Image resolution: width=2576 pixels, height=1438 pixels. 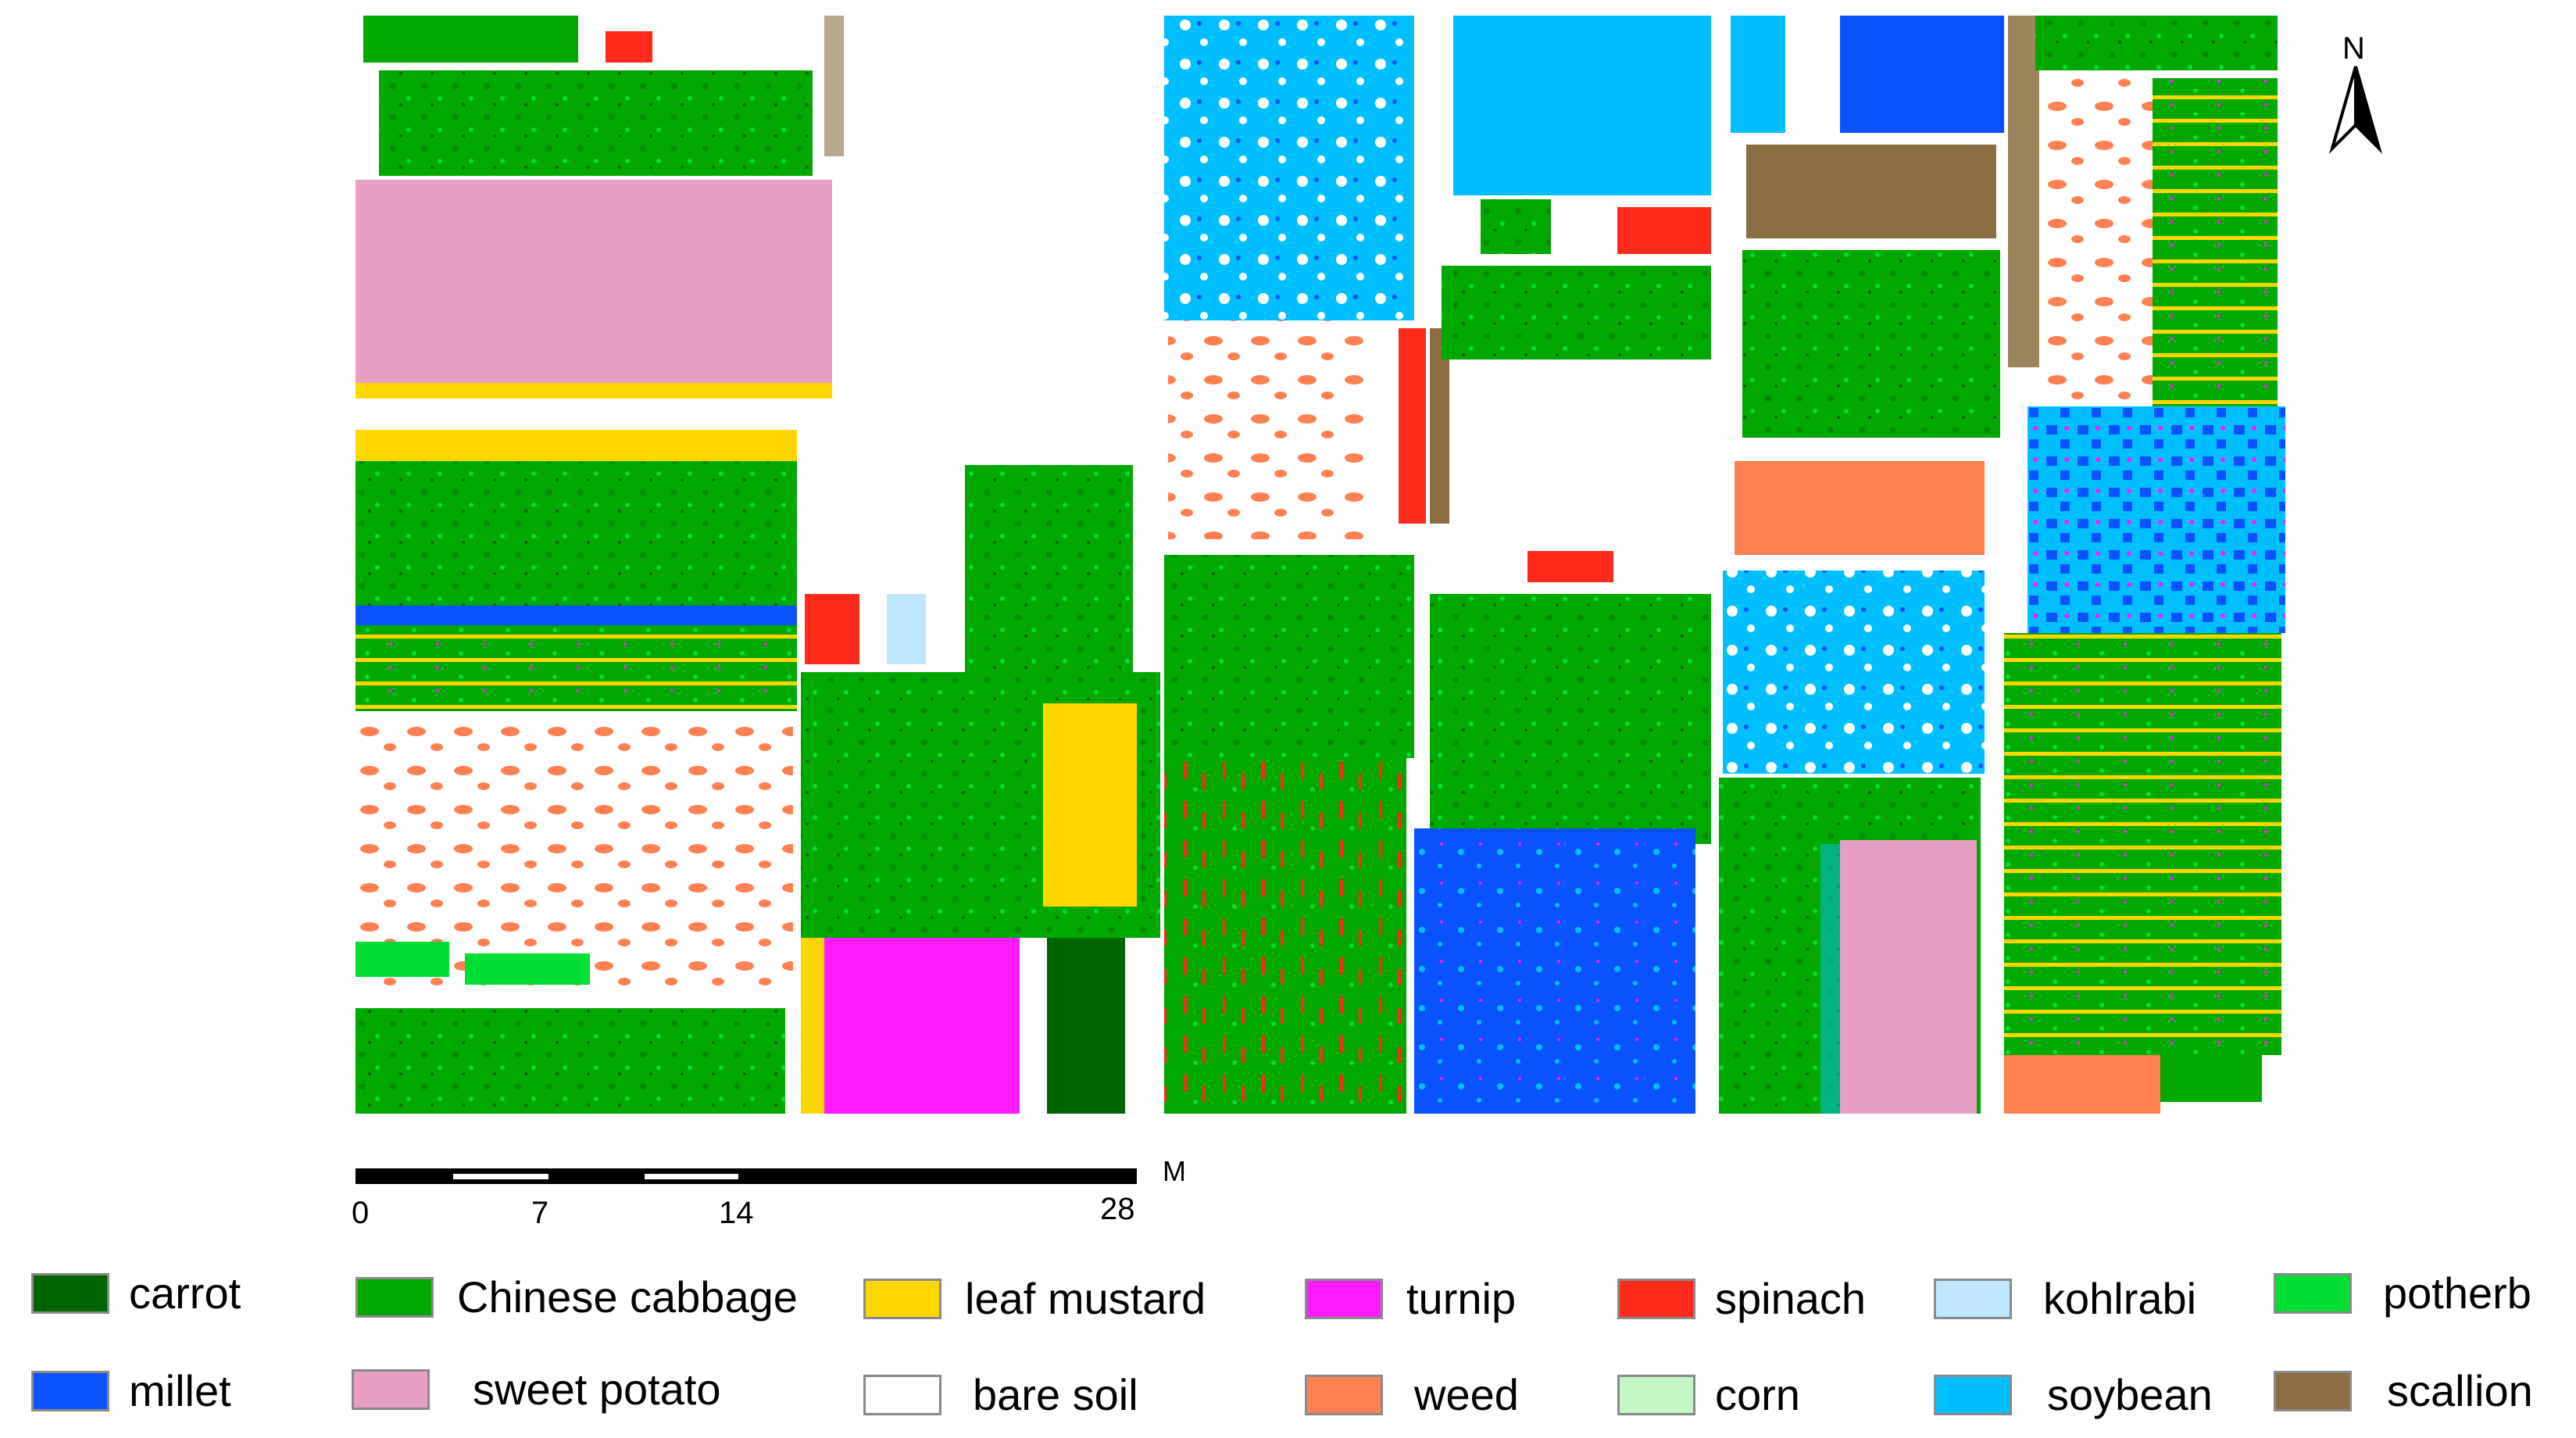 What do you see at coordinates (1467, 1394) in the screenshot?
I see `legend-label: weed` at bounding box center [1467, 1394].